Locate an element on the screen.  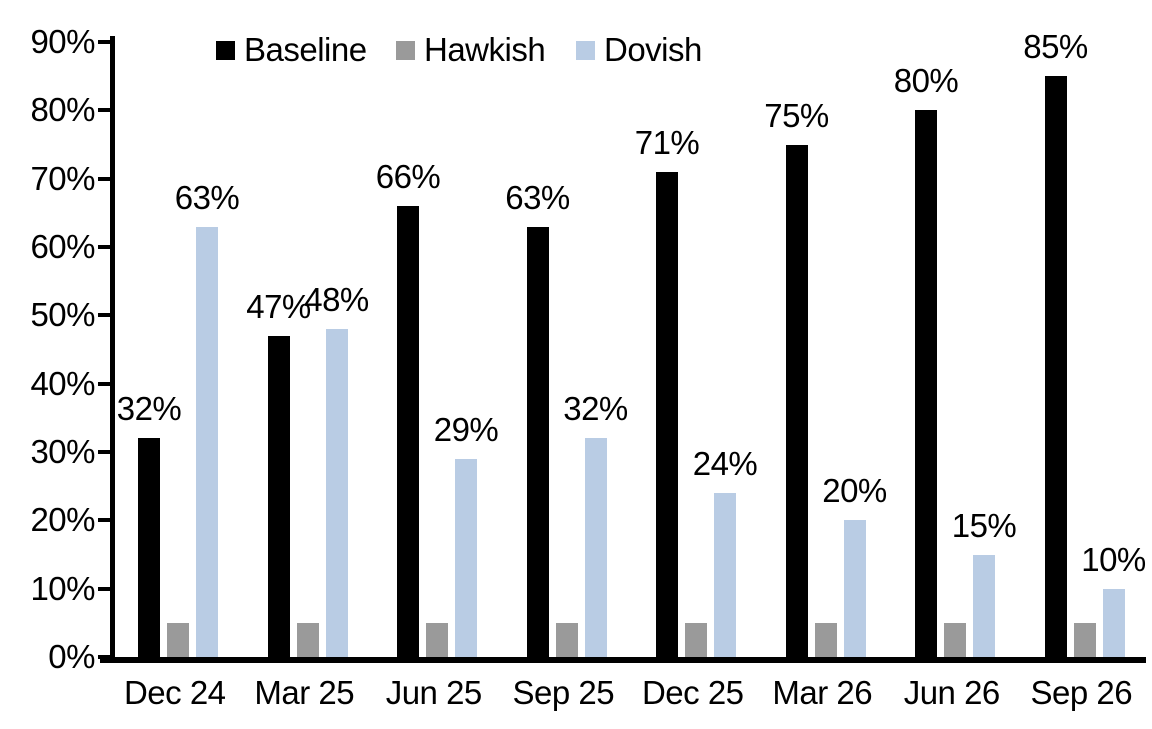
y-tick-0- is located at coordinates (105, 657).